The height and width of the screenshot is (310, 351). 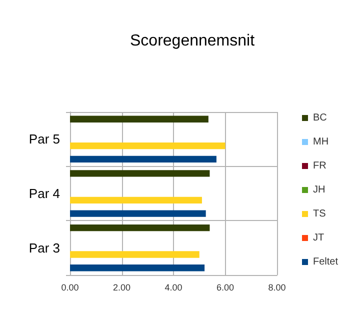 I want to click on legend-label: FR, so click(x=319, y=166).